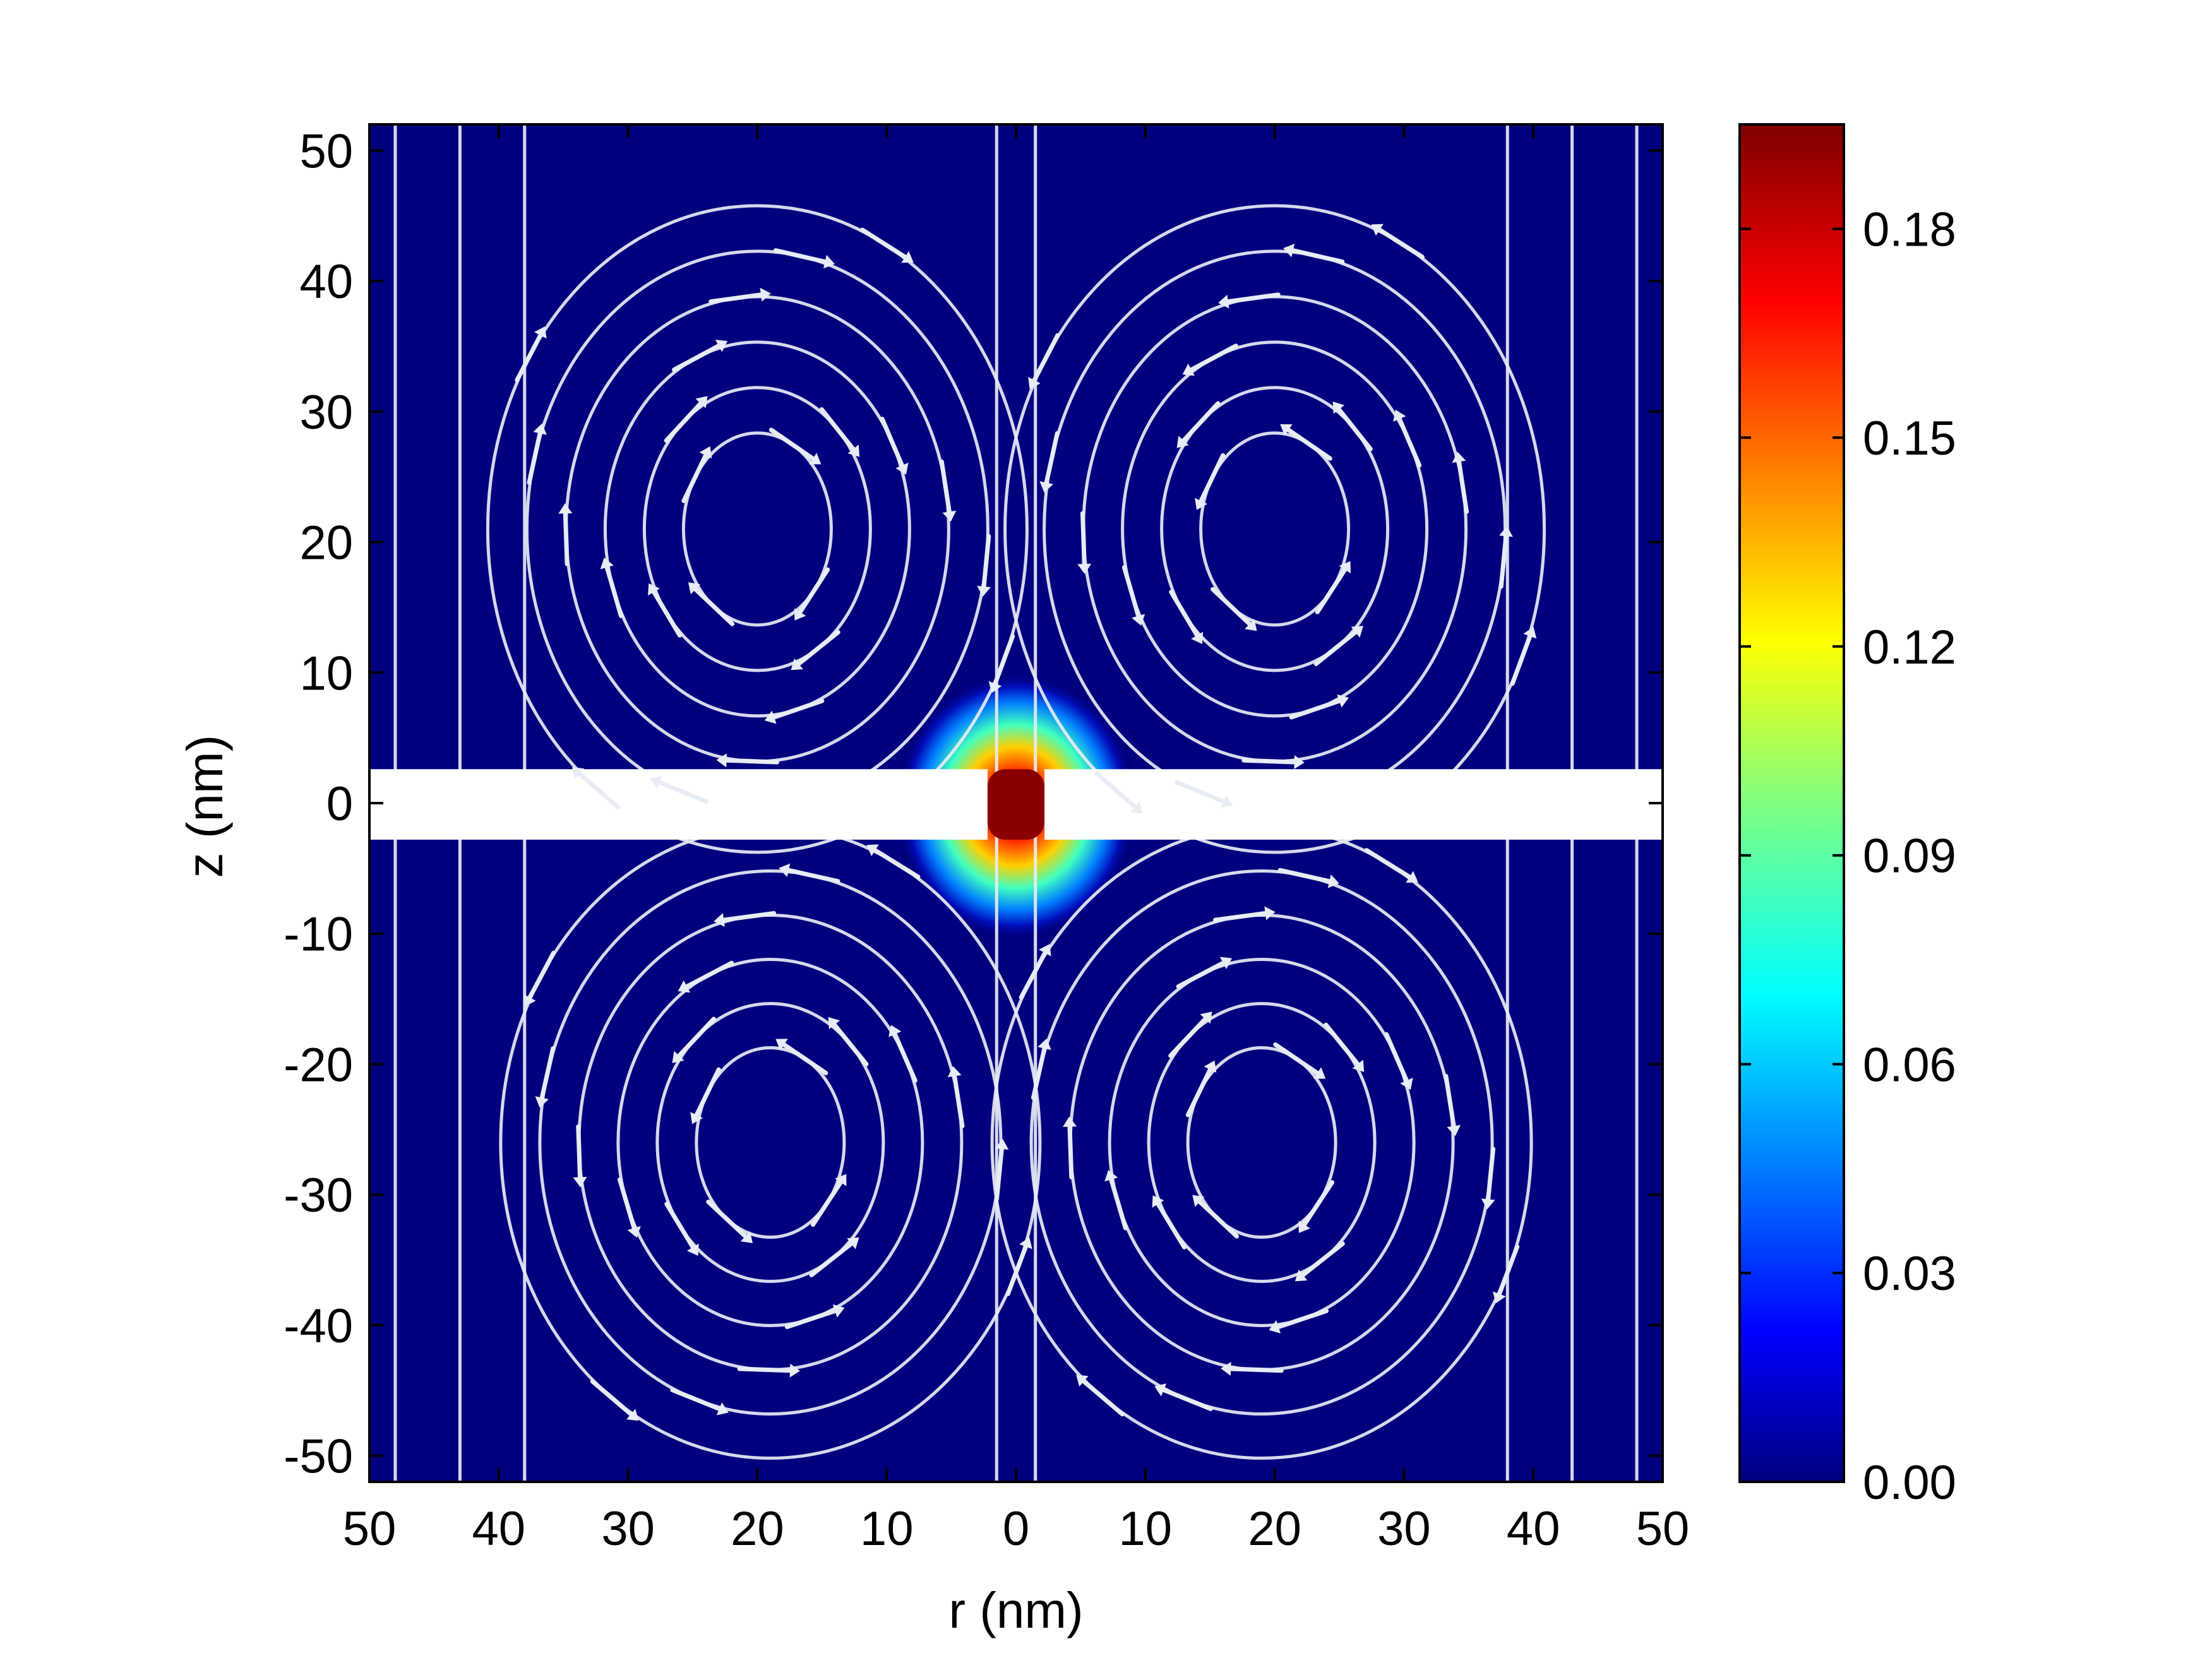 This screenshot has width=2212, height=1658. Describe the element at coordinates (326, 282) in the screenshot. I see `y-tick-label: 40` at that location.